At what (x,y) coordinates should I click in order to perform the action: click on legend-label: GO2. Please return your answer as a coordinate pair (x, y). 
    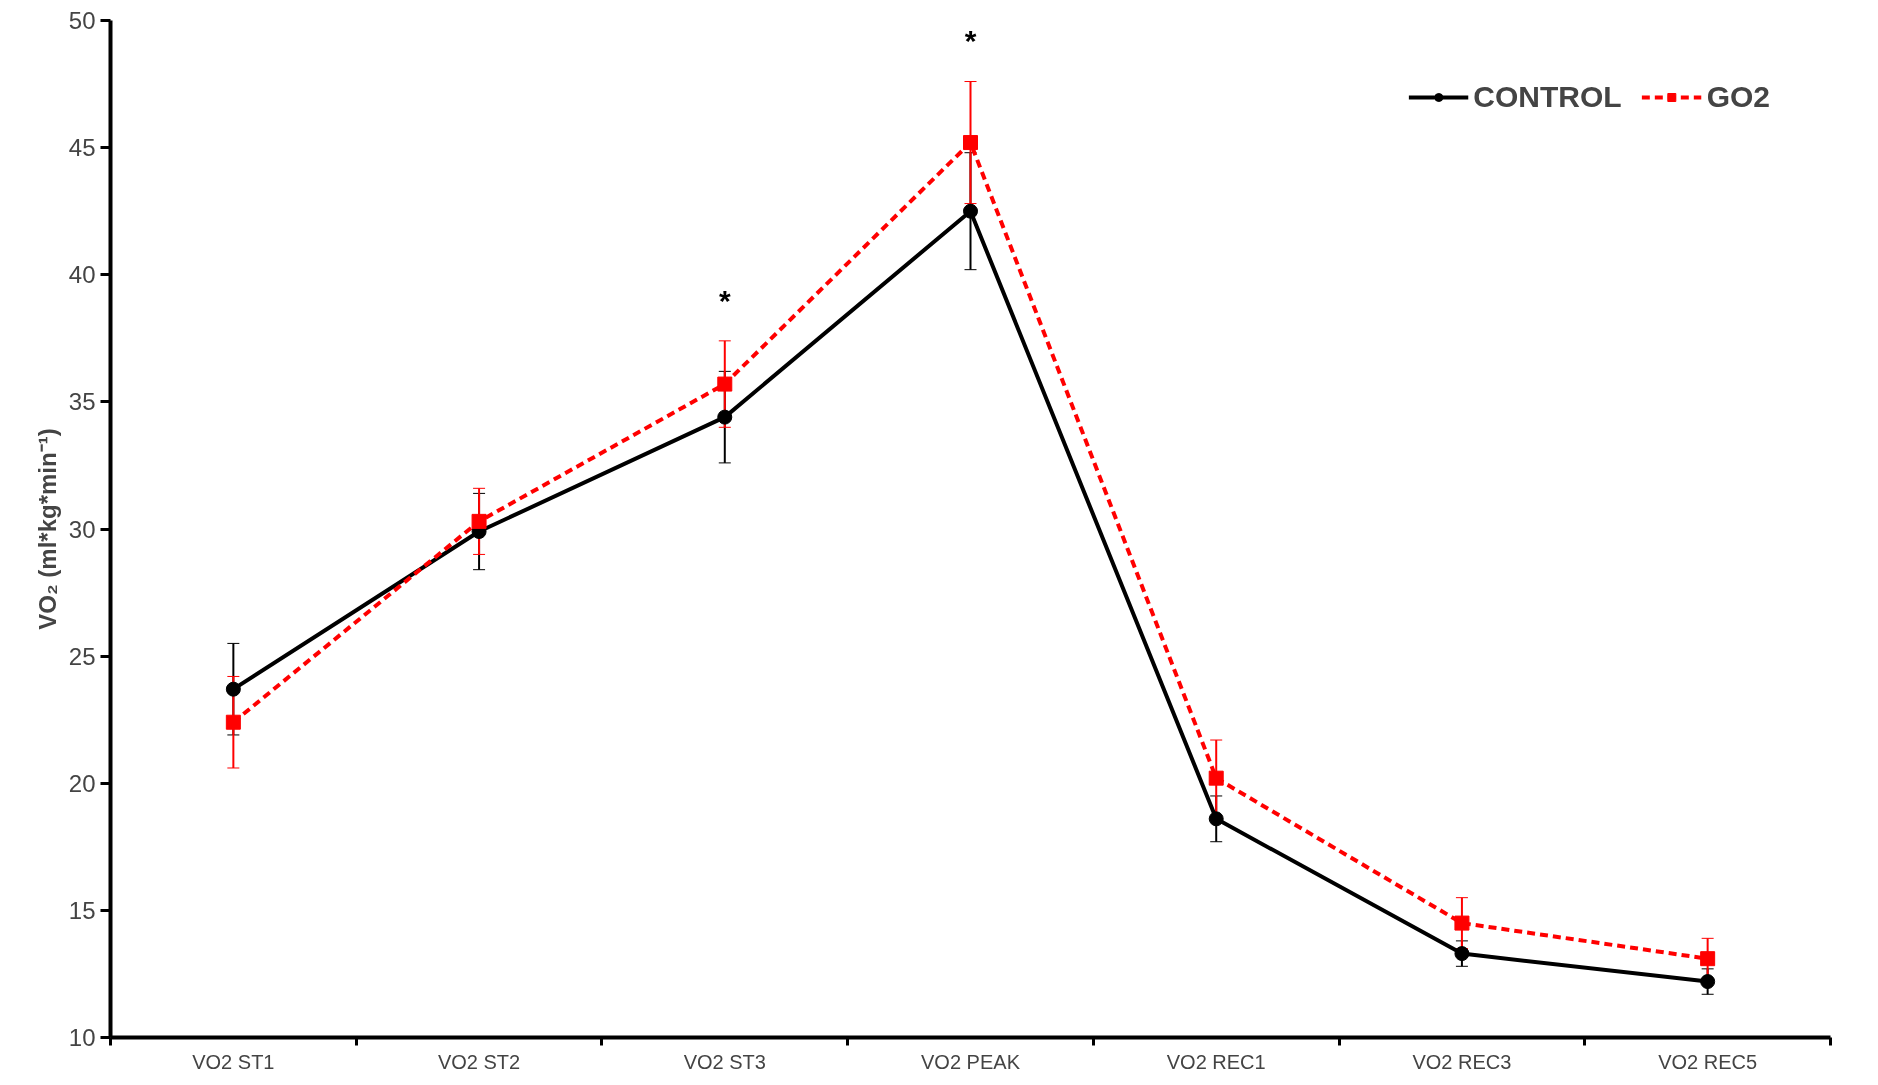
    Looking at the image, I should click on (1738, 97).